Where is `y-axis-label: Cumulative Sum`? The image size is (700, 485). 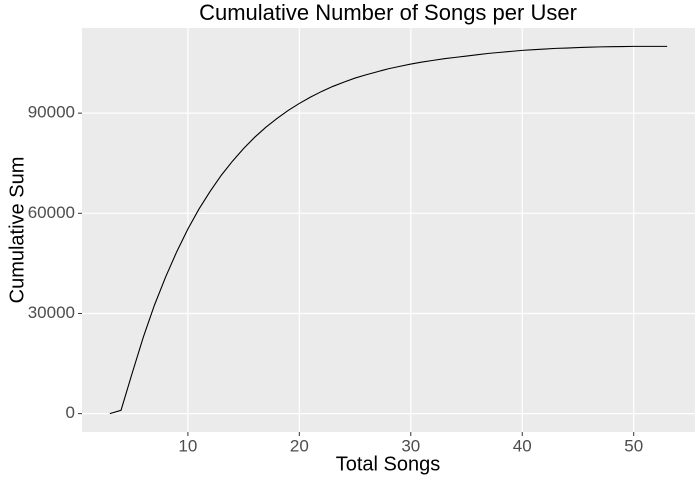 y-axis-label: Cumulative Sum is located at coordinates (17, 230).